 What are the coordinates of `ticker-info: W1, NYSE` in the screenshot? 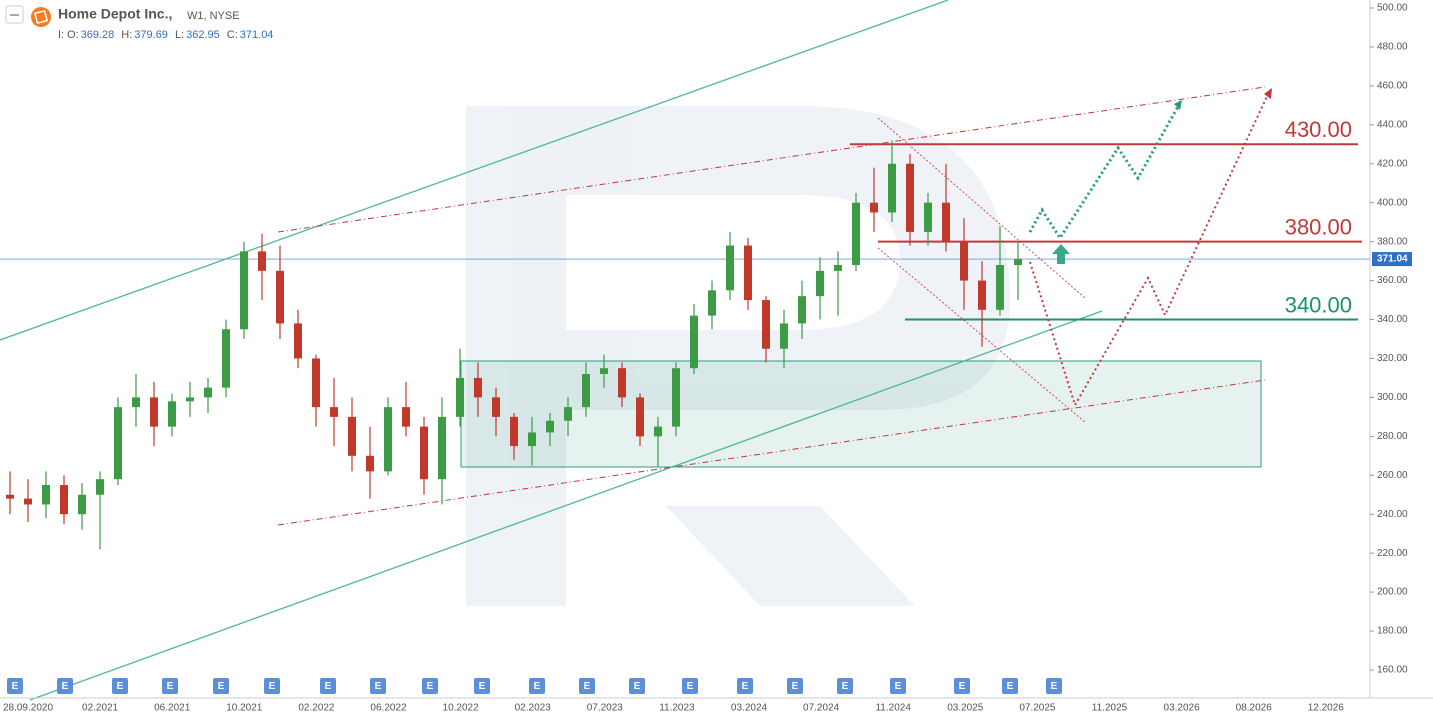 It's located at (213, 16).